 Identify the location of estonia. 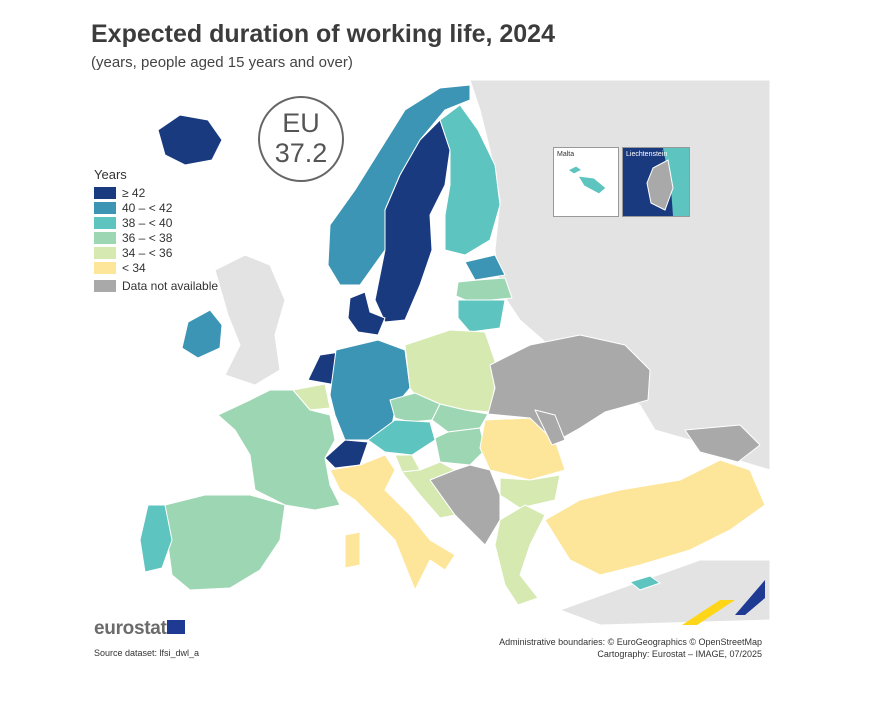
(485, 267).